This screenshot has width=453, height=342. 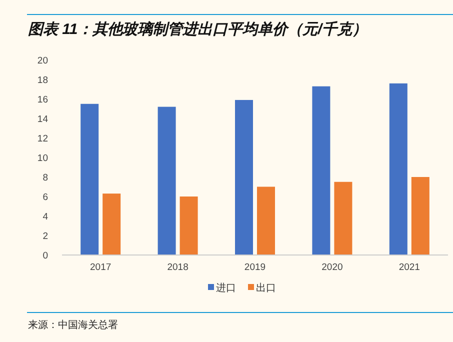 What do you see at coordinates (45, 236) in the screenshot?
I see `y-tick-label: 2` at bounding box center [45, 236].